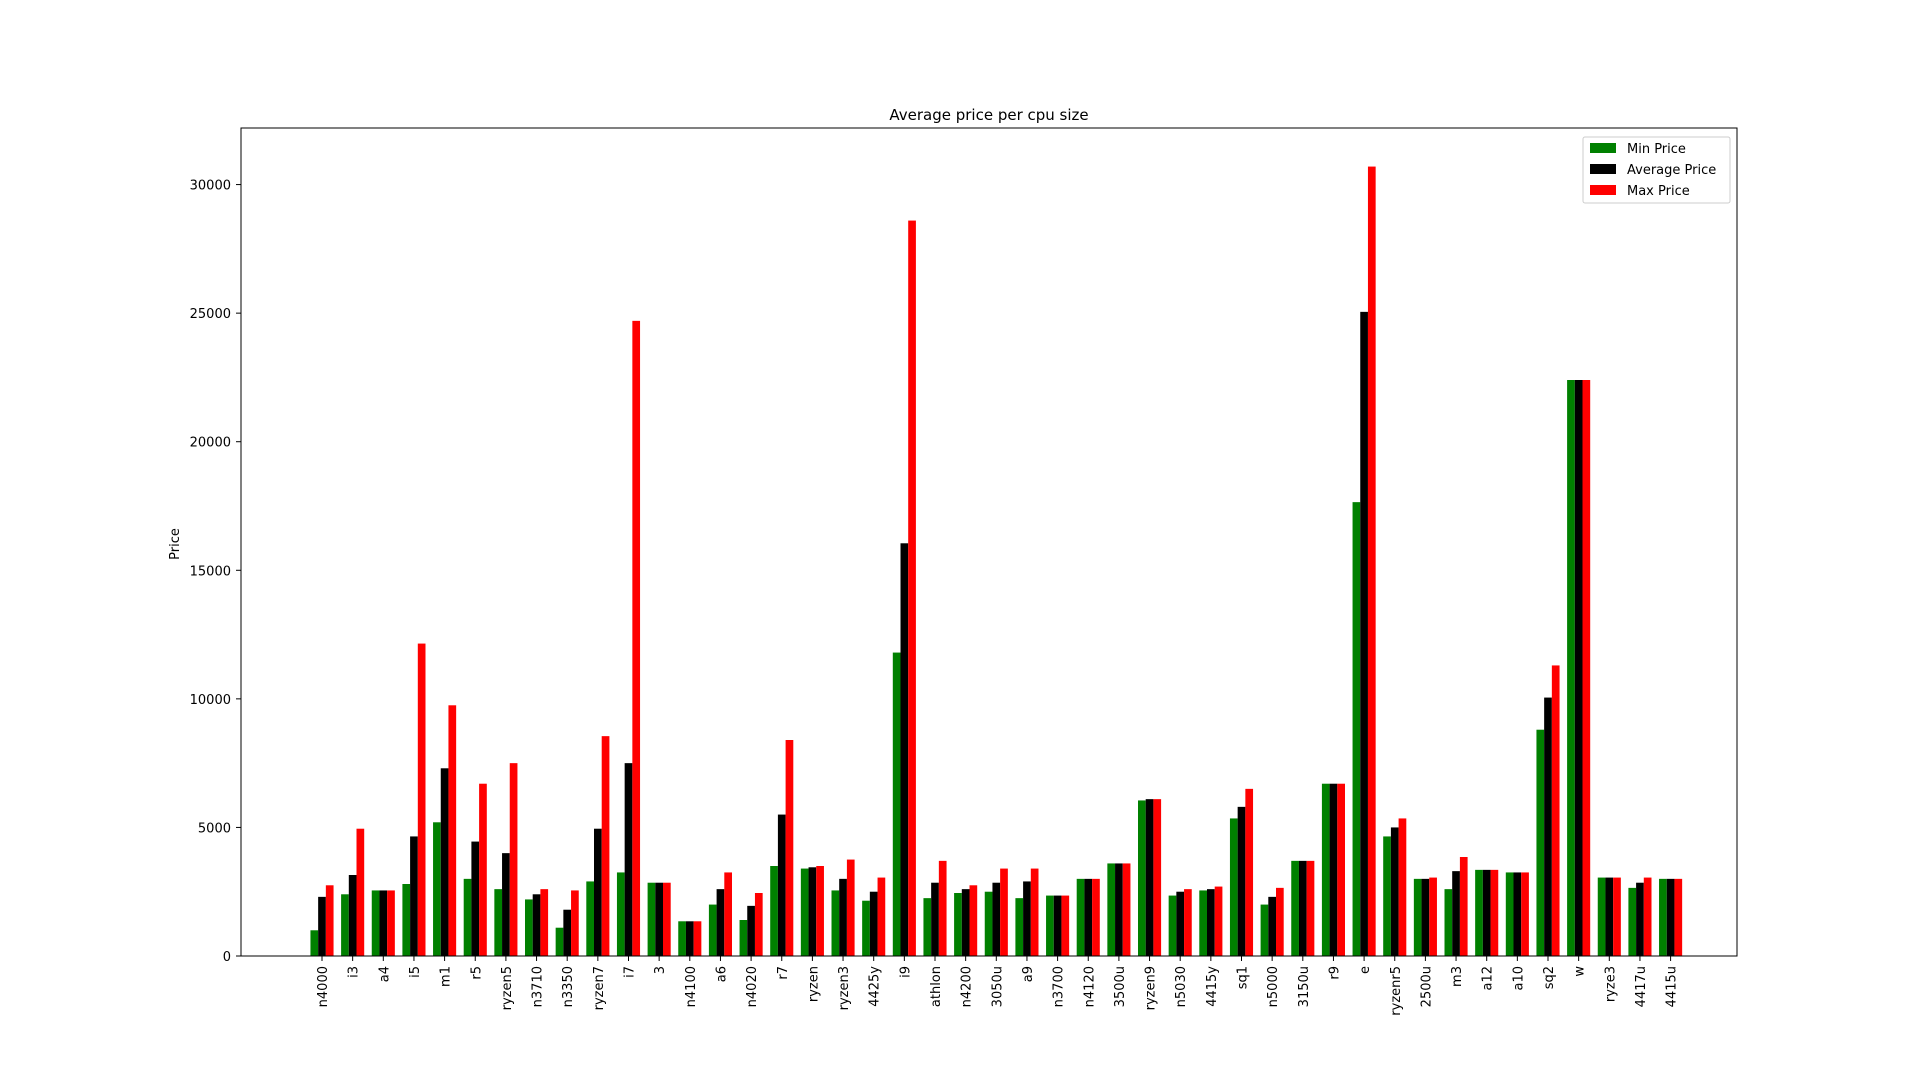 Image resolution: width=1920 pixels, height=1069 pixels. I want to click on x-tick-label-a12: a12, so click(1488, 978).